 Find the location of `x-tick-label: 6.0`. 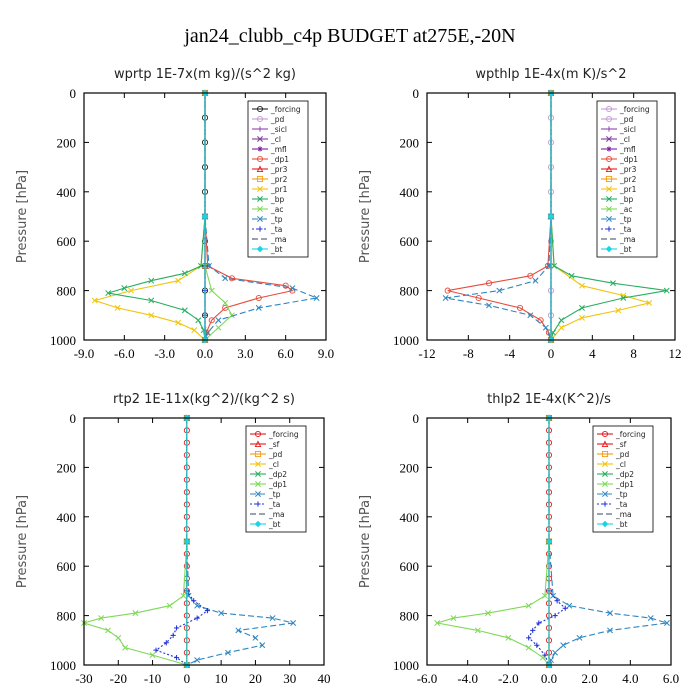

x-tick-label: 6.0 is located at coordinates (286, 353).